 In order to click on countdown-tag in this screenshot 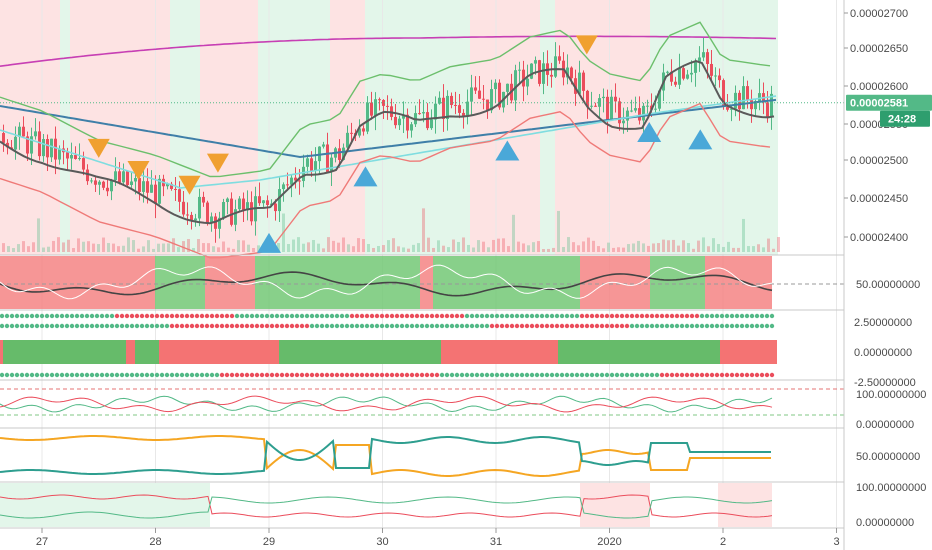, I will do `click(905, 118)`.